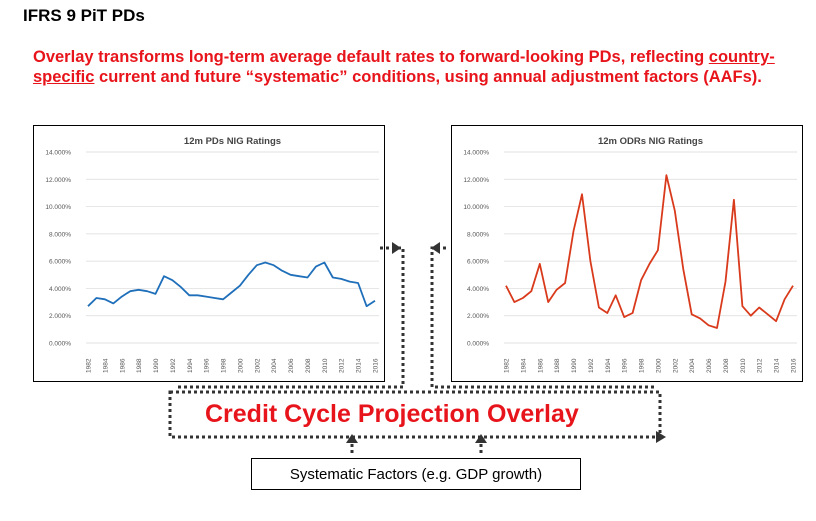 This screenshot has height=521, width=816. What do you see at coordinates (342, 365) in the screenshot?
I see `pd-x-tick-label: 2012` at bounding box center [342, 365].